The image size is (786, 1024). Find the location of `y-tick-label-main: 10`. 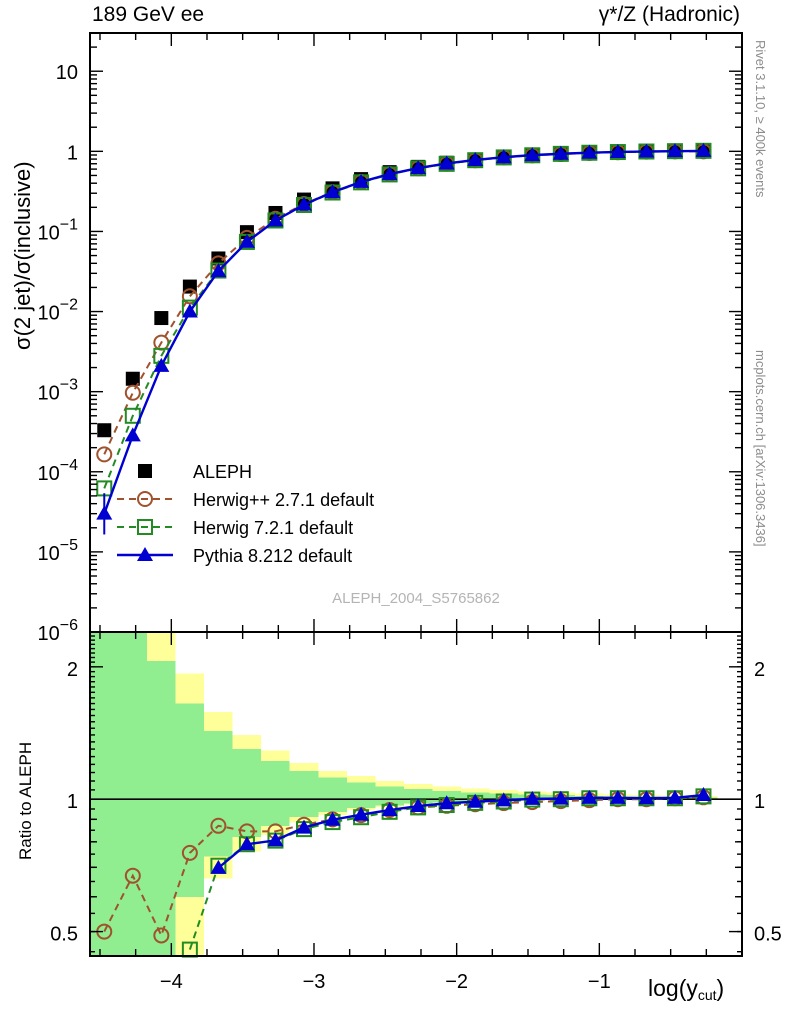

y-tick-label-main: 10 is located at coordinates (67, 73).